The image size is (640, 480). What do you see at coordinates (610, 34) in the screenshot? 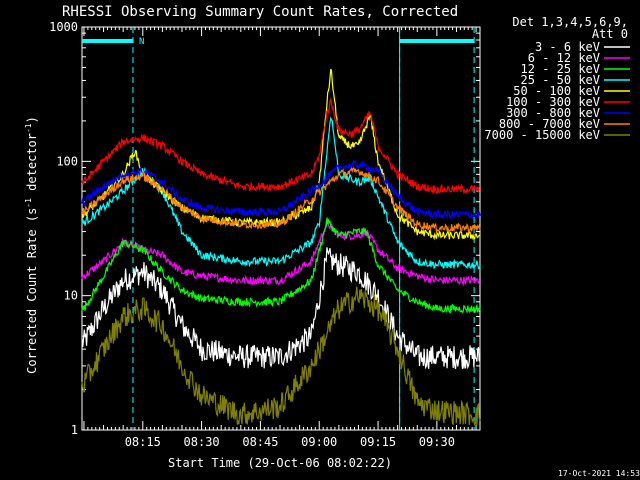
I see `legend-header-line2: Att 0` at bounding box center [610, 34].